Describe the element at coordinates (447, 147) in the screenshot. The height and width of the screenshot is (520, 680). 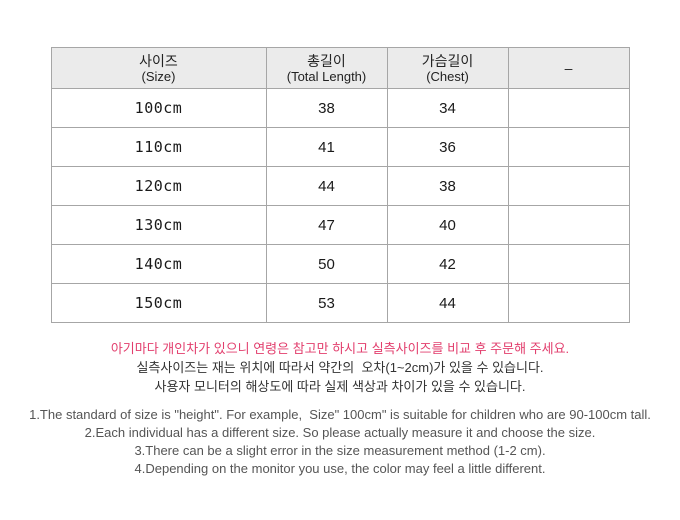
I see `cell-chest: 36` at that location.